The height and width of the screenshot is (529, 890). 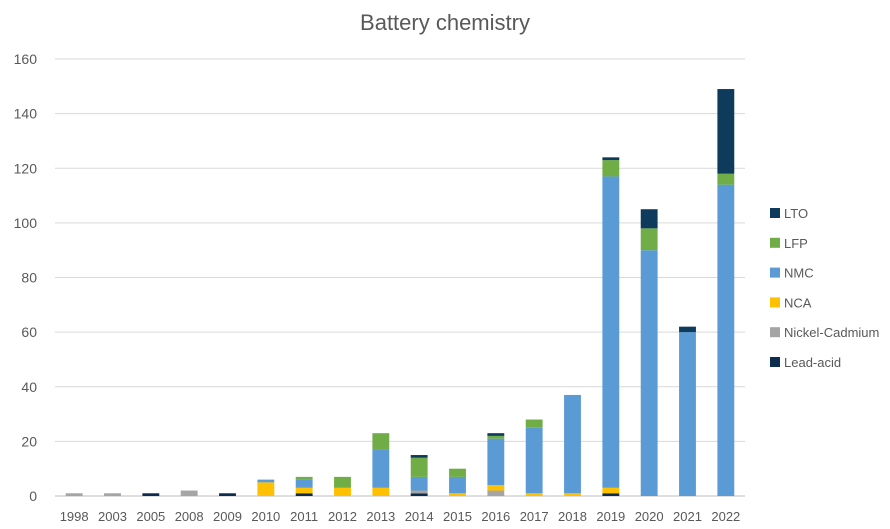 I want to click on legend: LTO LFP NMC NCA Nickel-Cadmium Lead-acid, so click(x=824, y=288).